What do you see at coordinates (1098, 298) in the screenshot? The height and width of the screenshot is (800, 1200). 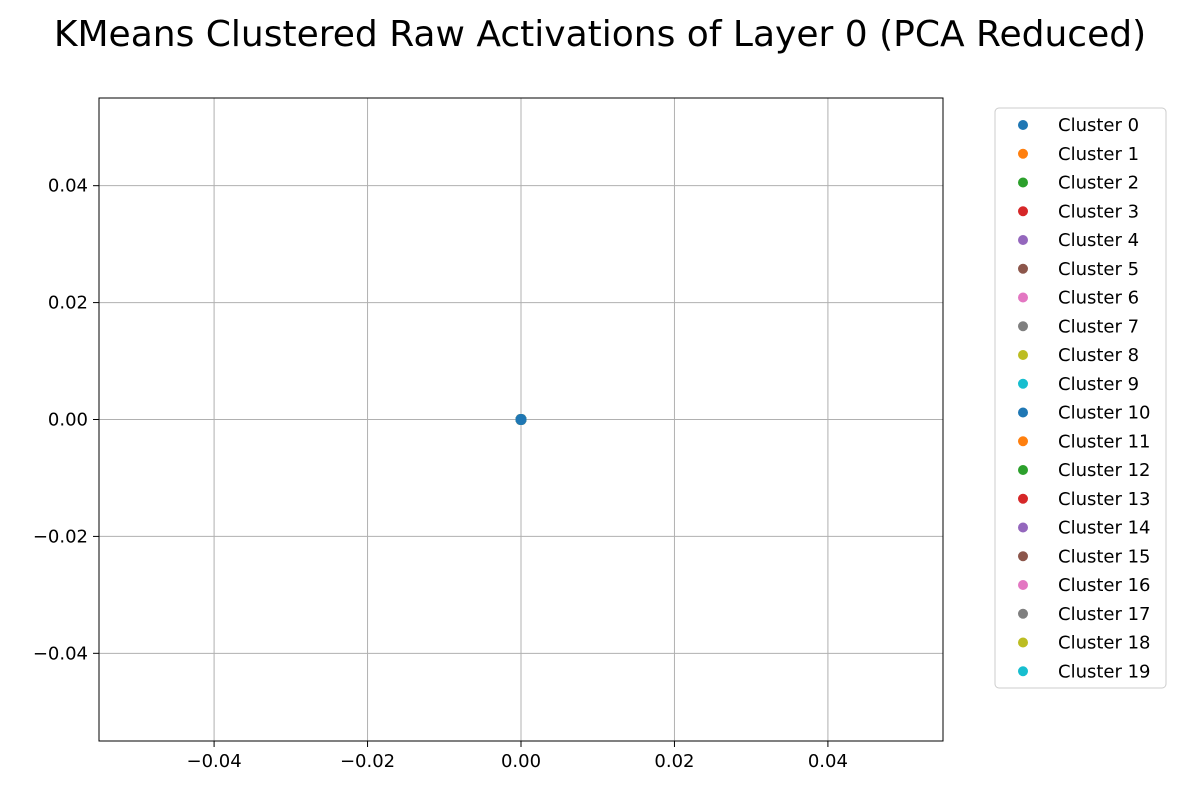 I see `legend-label: Cluster 6` at bounding box center [1098, 298].